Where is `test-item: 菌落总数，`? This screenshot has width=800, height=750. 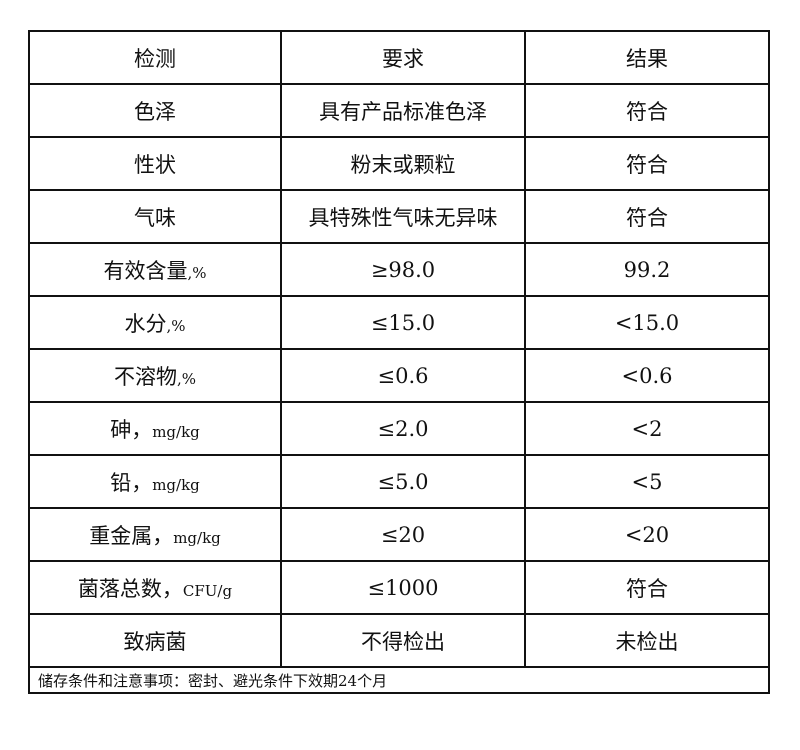
test-item: 菌落总数， is located at coordinates (130, 588).